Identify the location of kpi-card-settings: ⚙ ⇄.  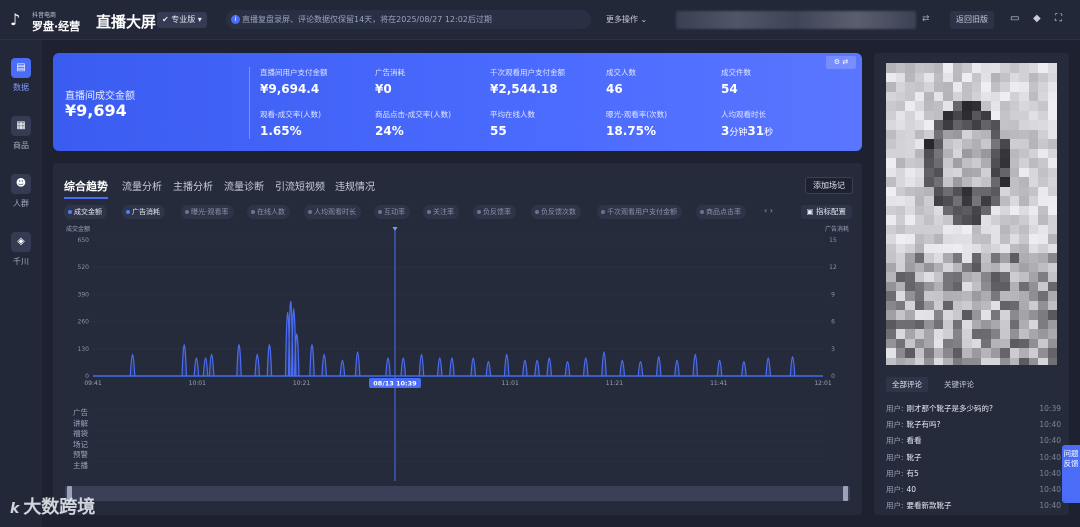
(841, 62).